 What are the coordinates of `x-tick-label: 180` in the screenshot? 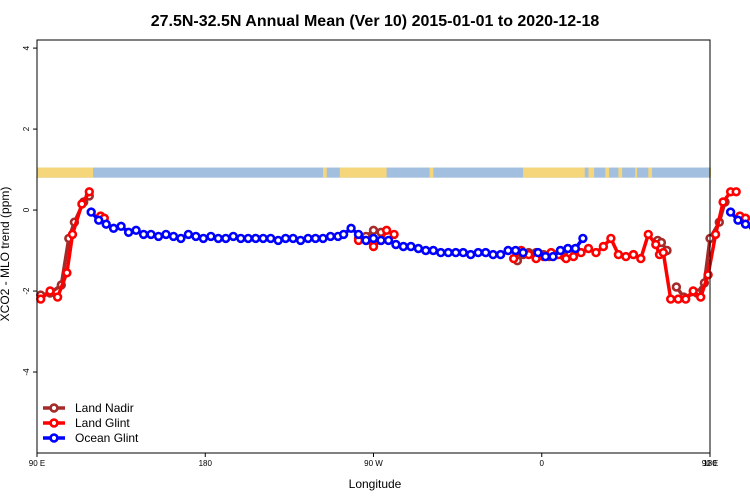 It's located at (710, 463).